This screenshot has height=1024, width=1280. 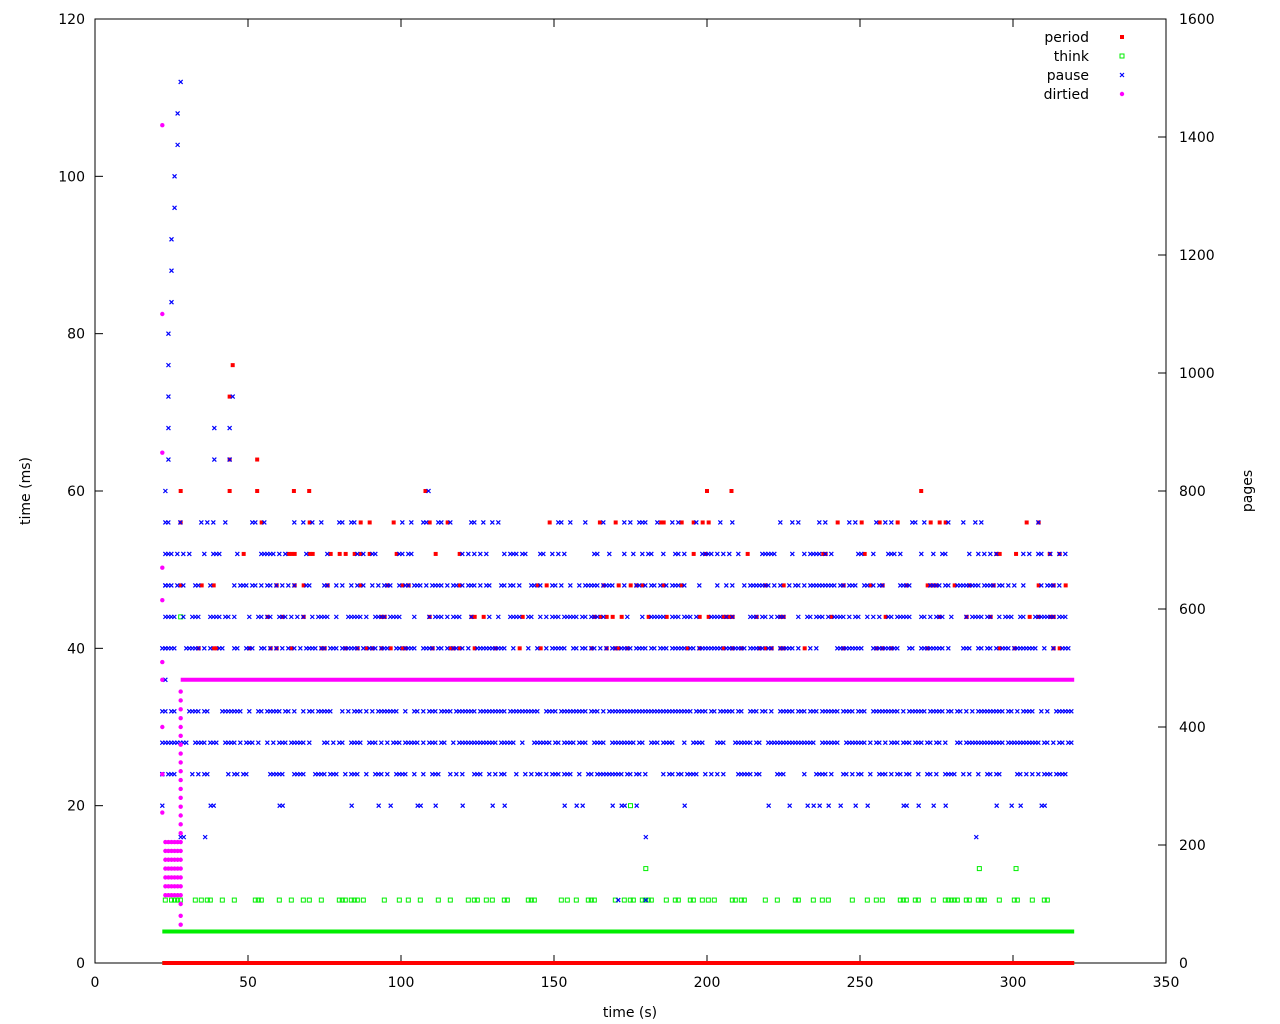 What do you see at coordinates (1192, 492) in the screenshot?
I see `y2-tick-label: 800` at bounding box center [1192, 492].